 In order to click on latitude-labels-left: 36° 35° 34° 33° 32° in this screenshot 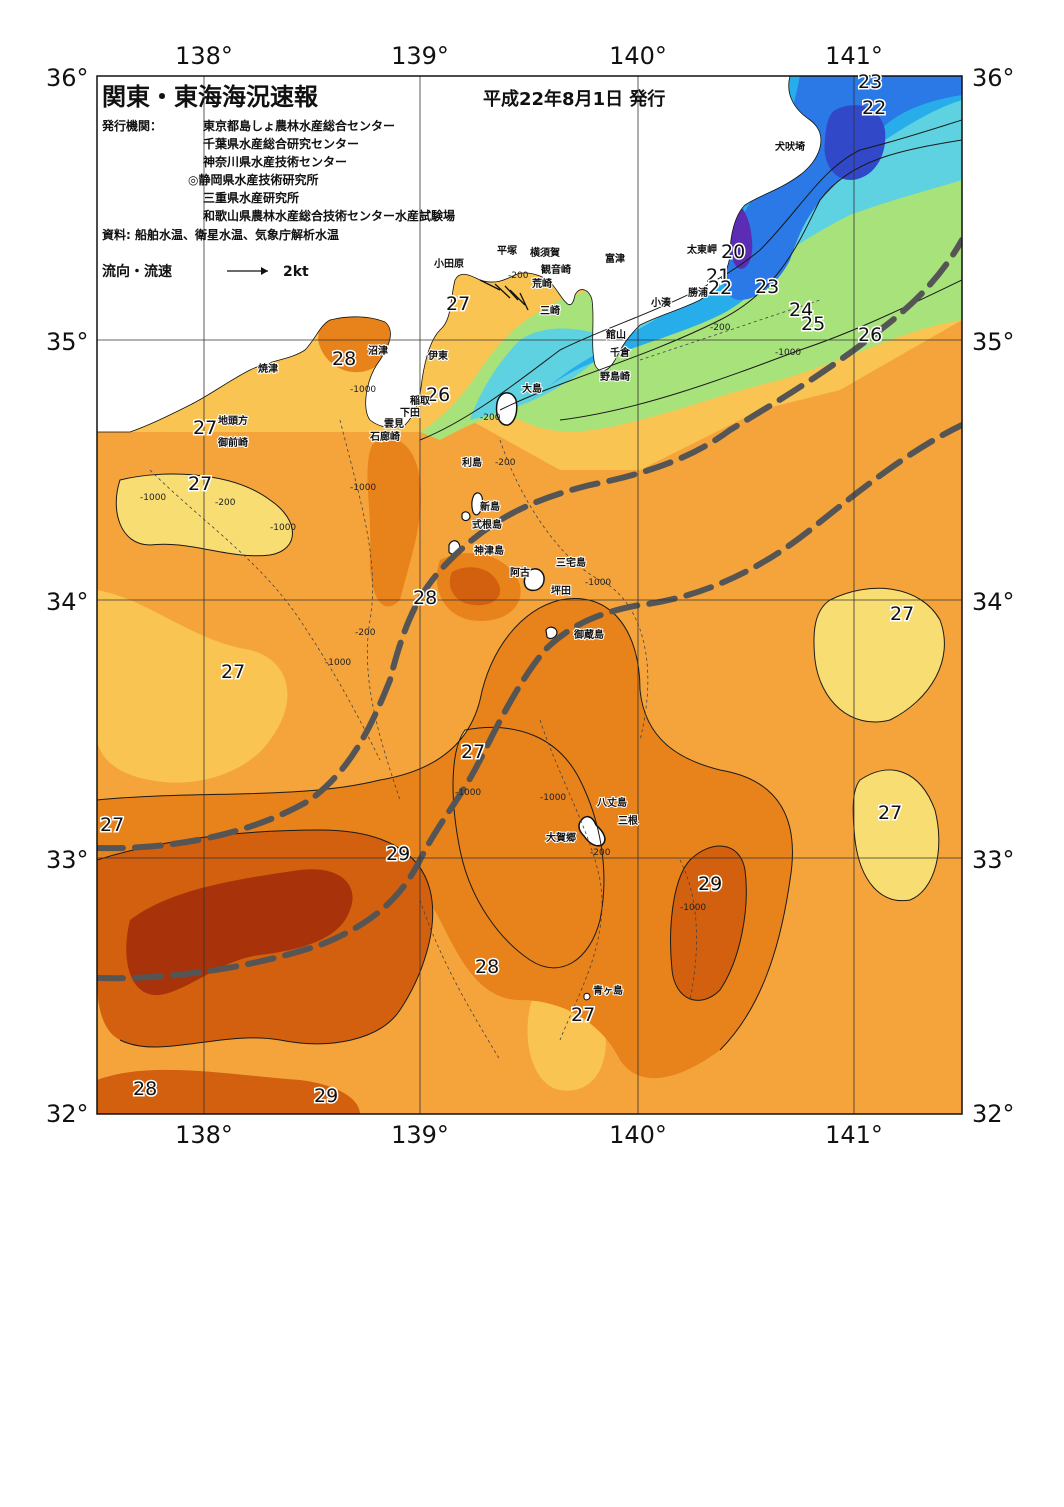, I will do `click(67, 596)`.